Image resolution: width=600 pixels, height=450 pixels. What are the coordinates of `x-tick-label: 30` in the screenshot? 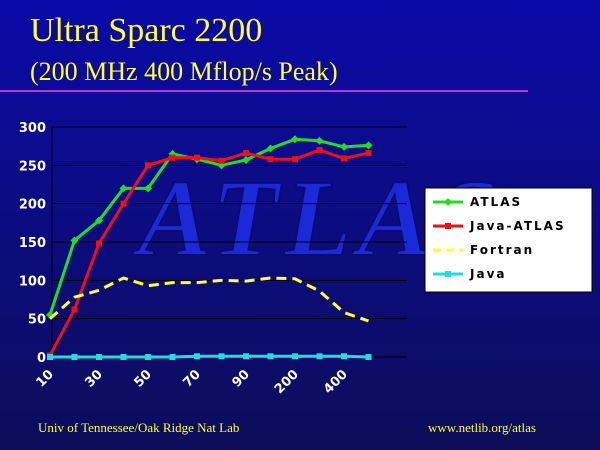 It's located at (93, 378).